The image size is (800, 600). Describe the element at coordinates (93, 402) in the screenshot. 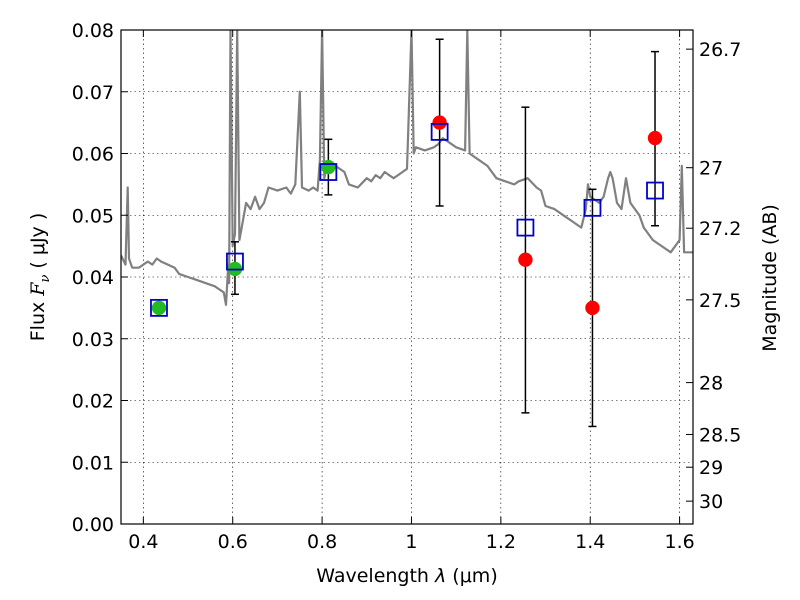

I see `y-tick-label: 0.02` at that location.